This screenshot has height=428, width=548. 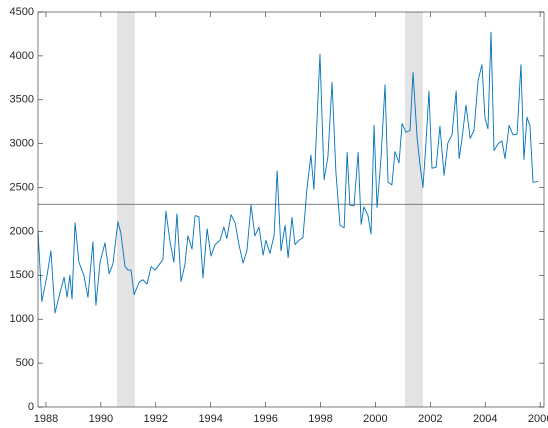 I want to click on y-tick-label: 4500, so click(x=22, y=12).